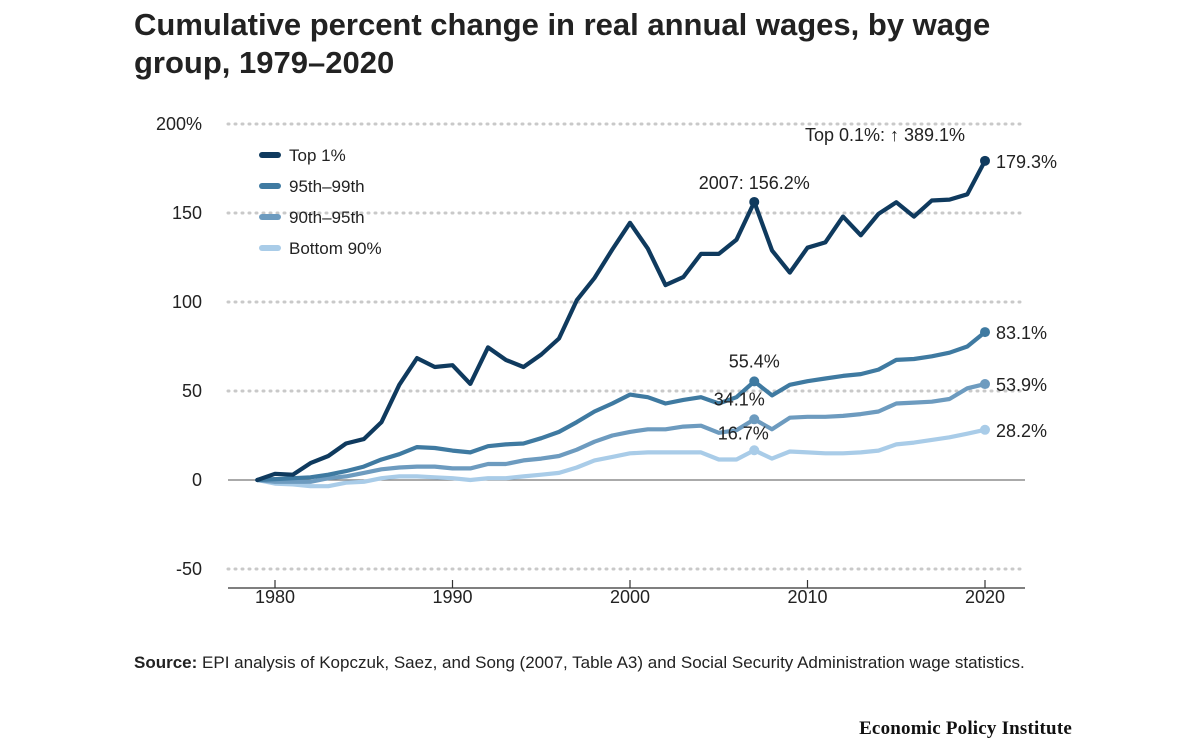 The image size is (1200, 750). I want to click on y-tick-label: 0, so click(197, 480).